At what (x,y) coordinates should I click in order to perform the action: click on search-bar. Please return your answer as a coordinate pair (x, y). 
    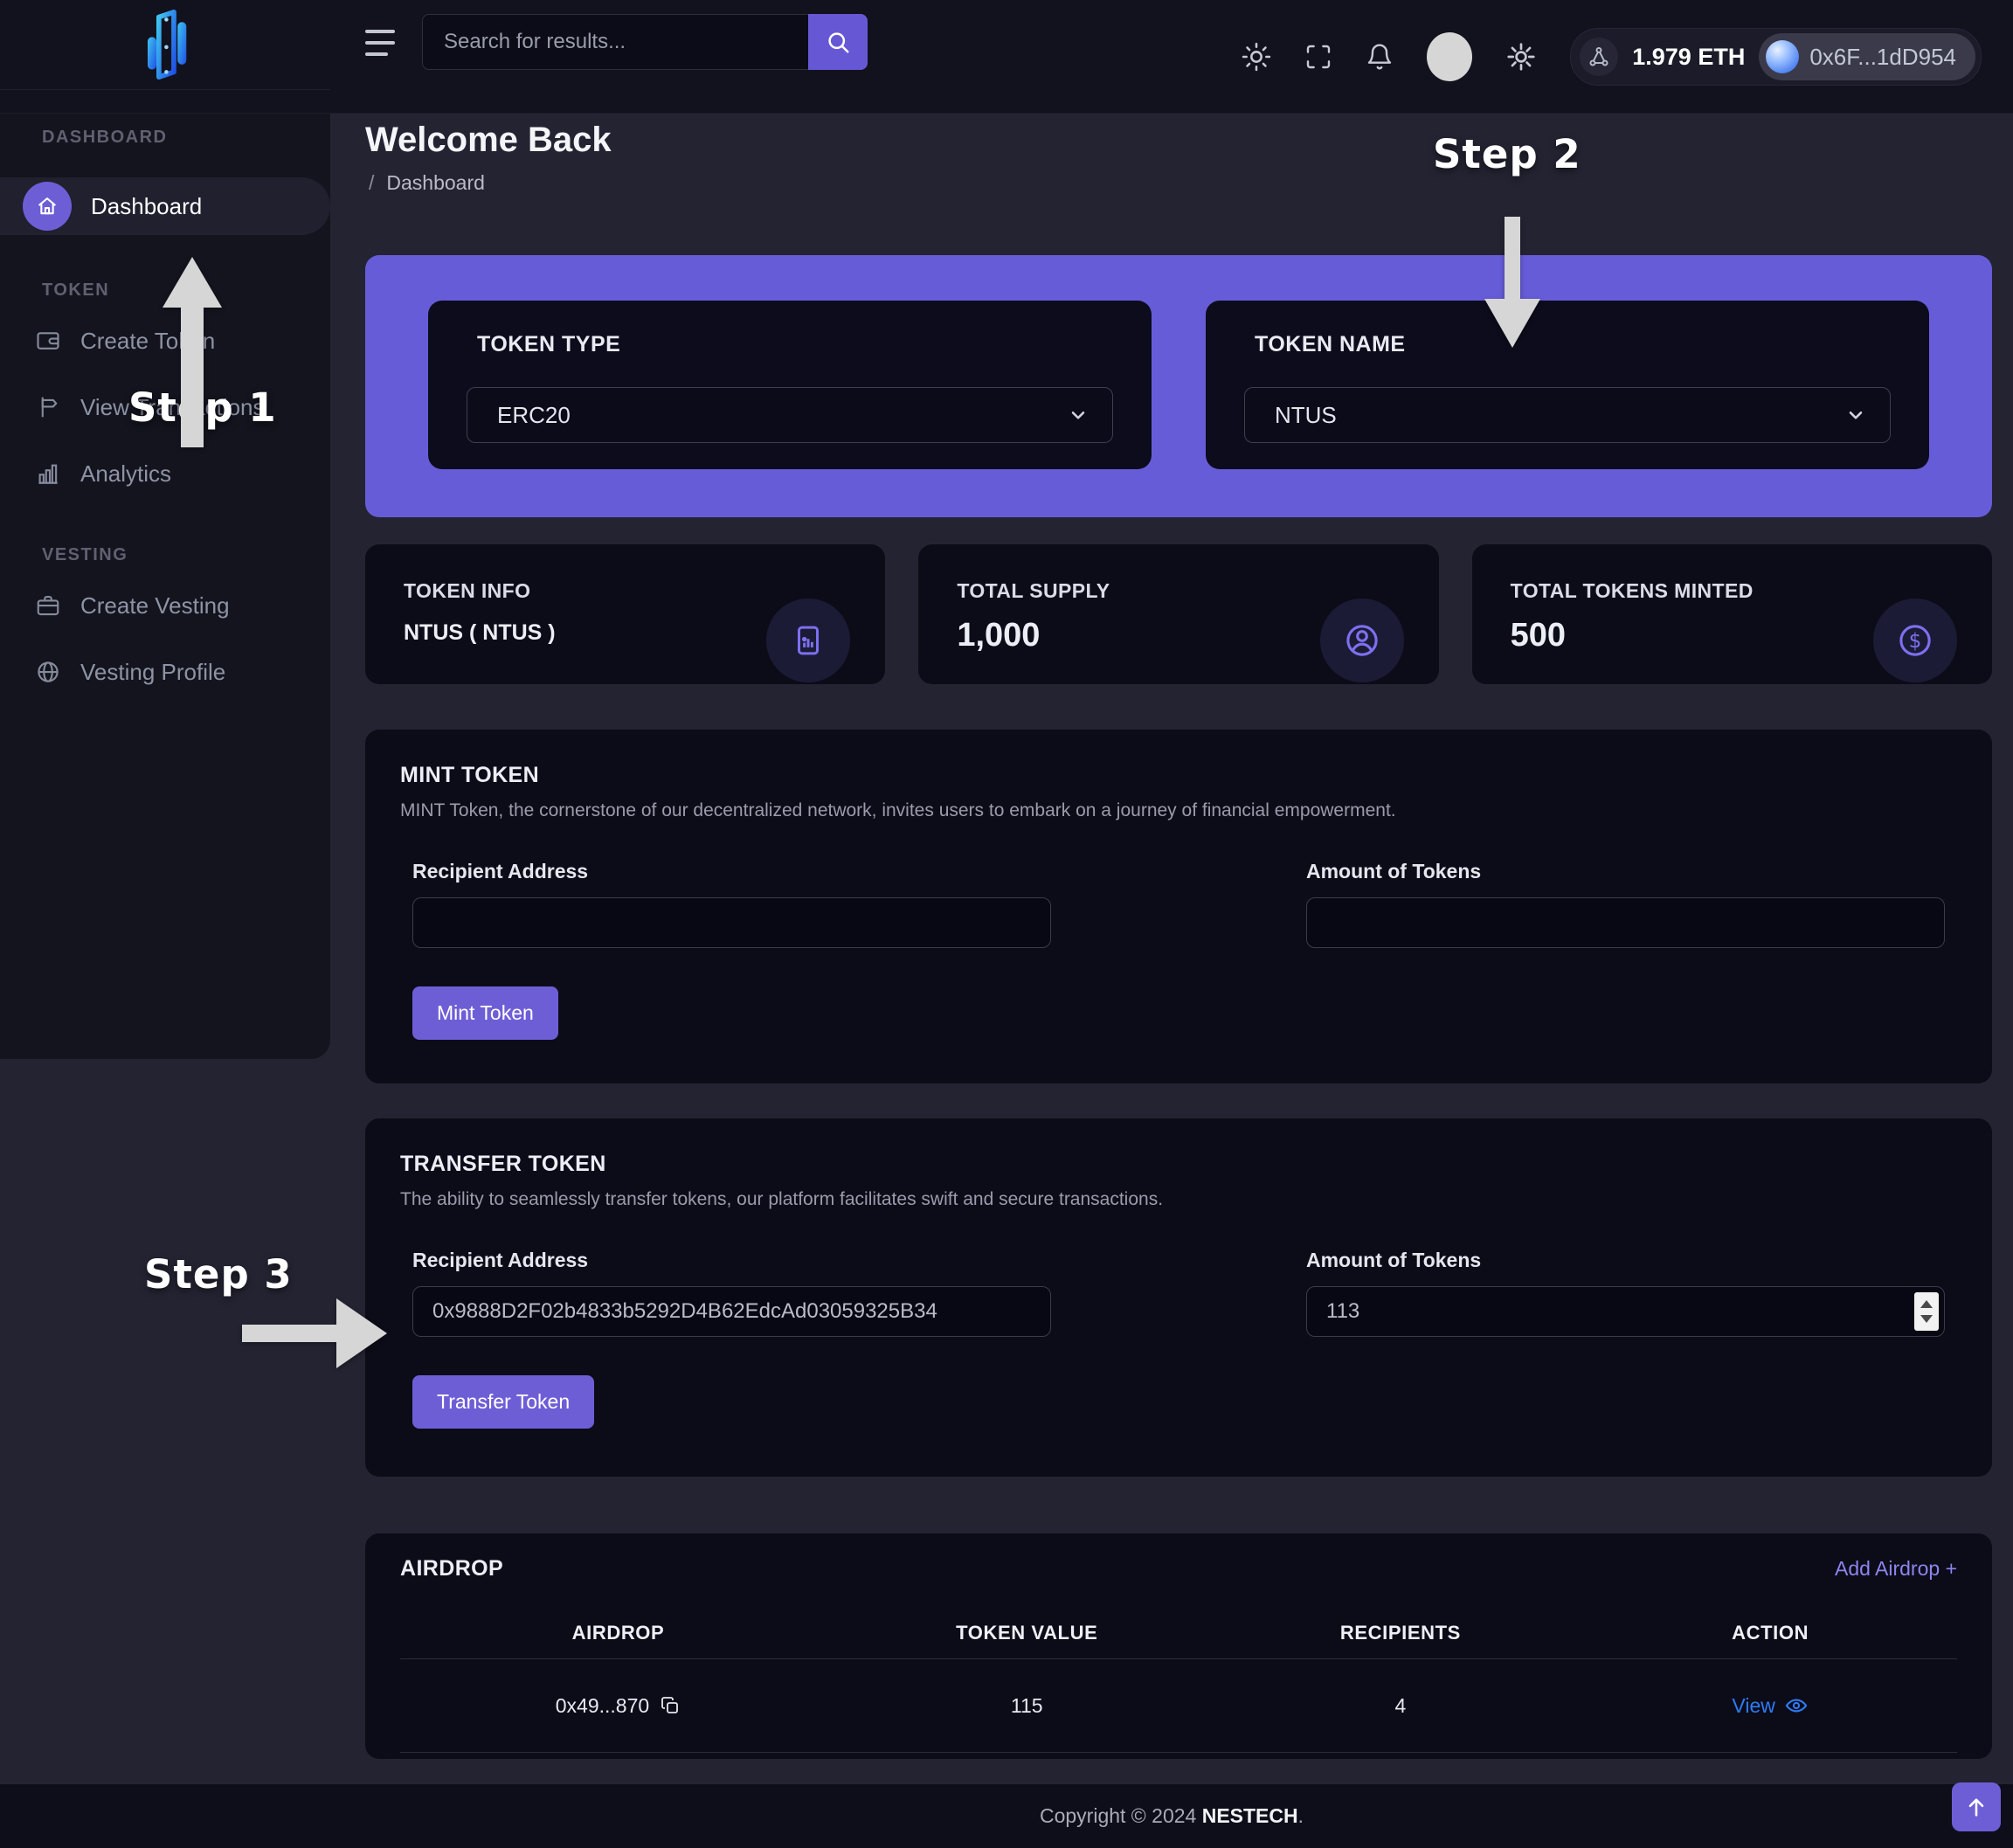
    Looking at the image, I should click on (645, 42).